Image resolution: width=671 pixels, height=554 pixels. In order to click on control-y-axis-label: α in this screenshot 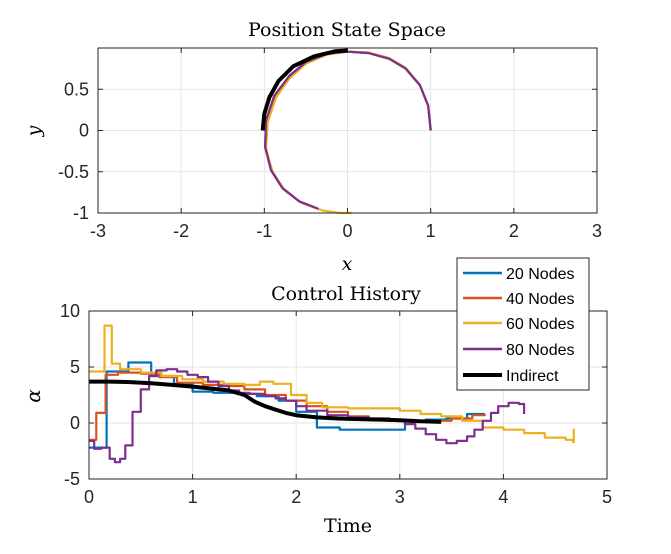, I will do `click(33, 396)`.